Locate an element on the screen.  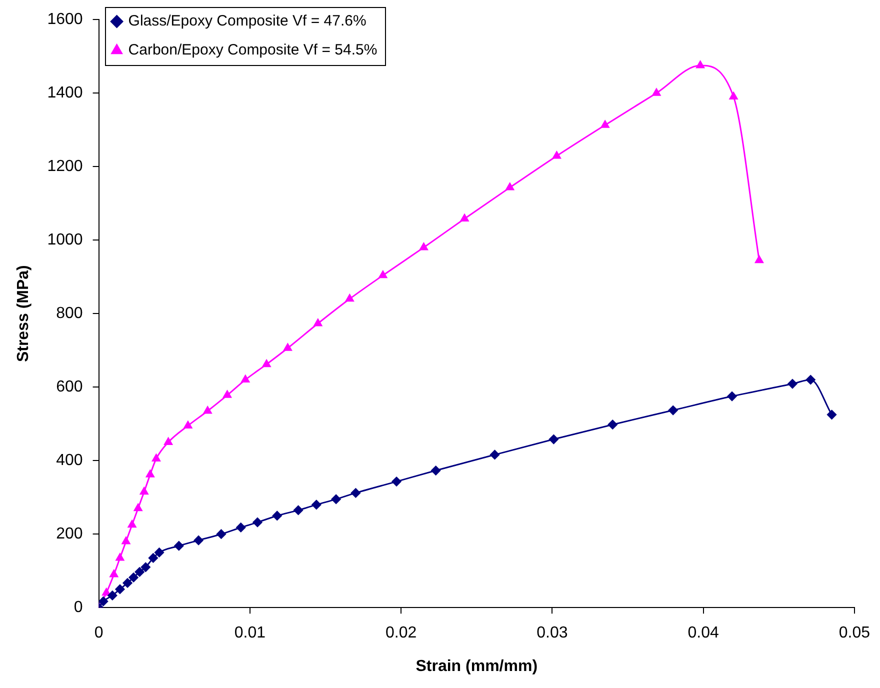
y-tick-label: 200 is located at coordinates (69, 534).